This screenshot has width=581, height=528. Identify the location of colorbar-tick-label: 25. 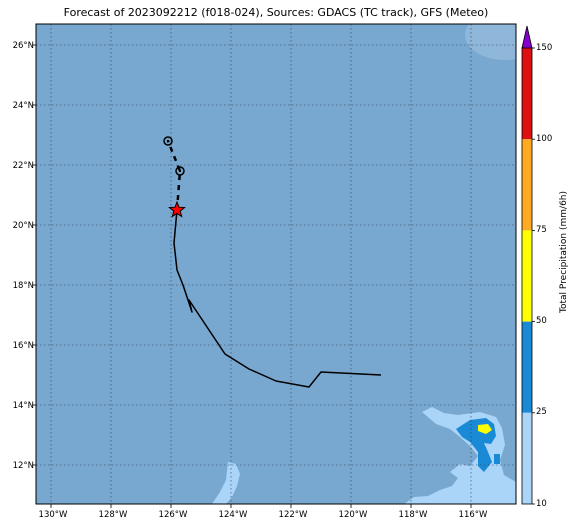
(541, 412).